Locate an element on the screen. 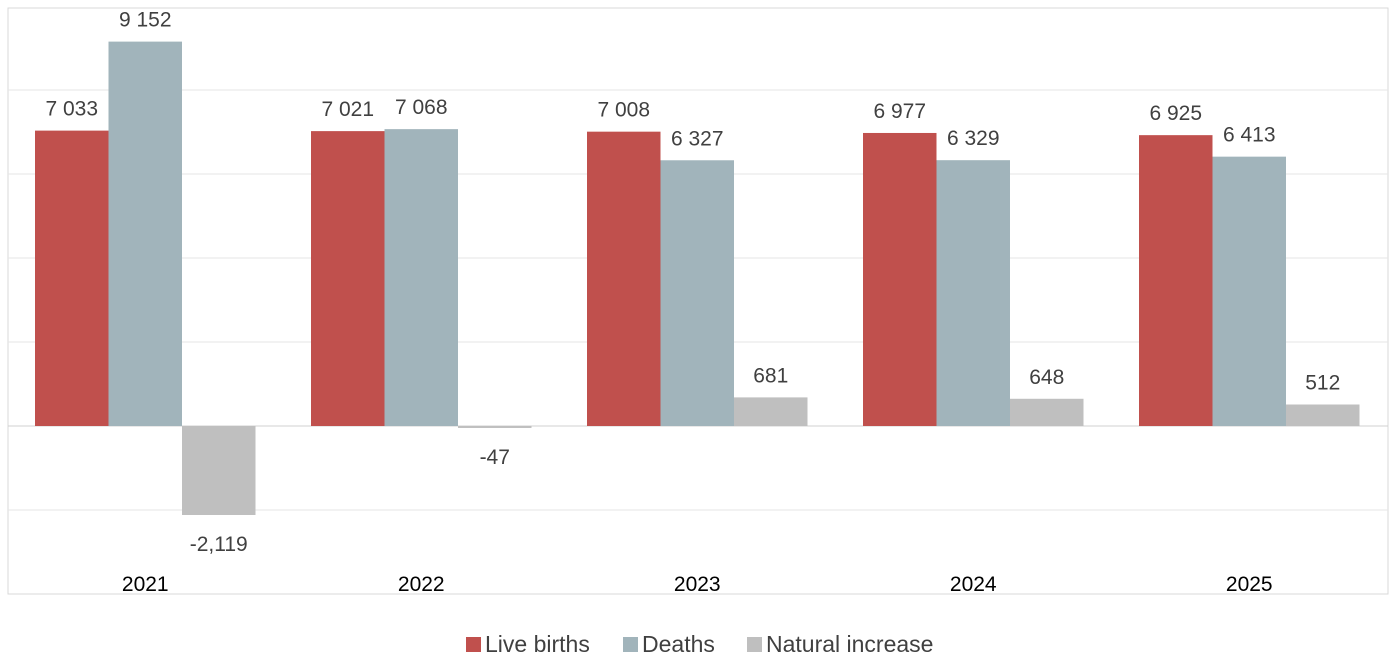  x-tick-label-2025: 2025 is located at coordinates (1249, 584).